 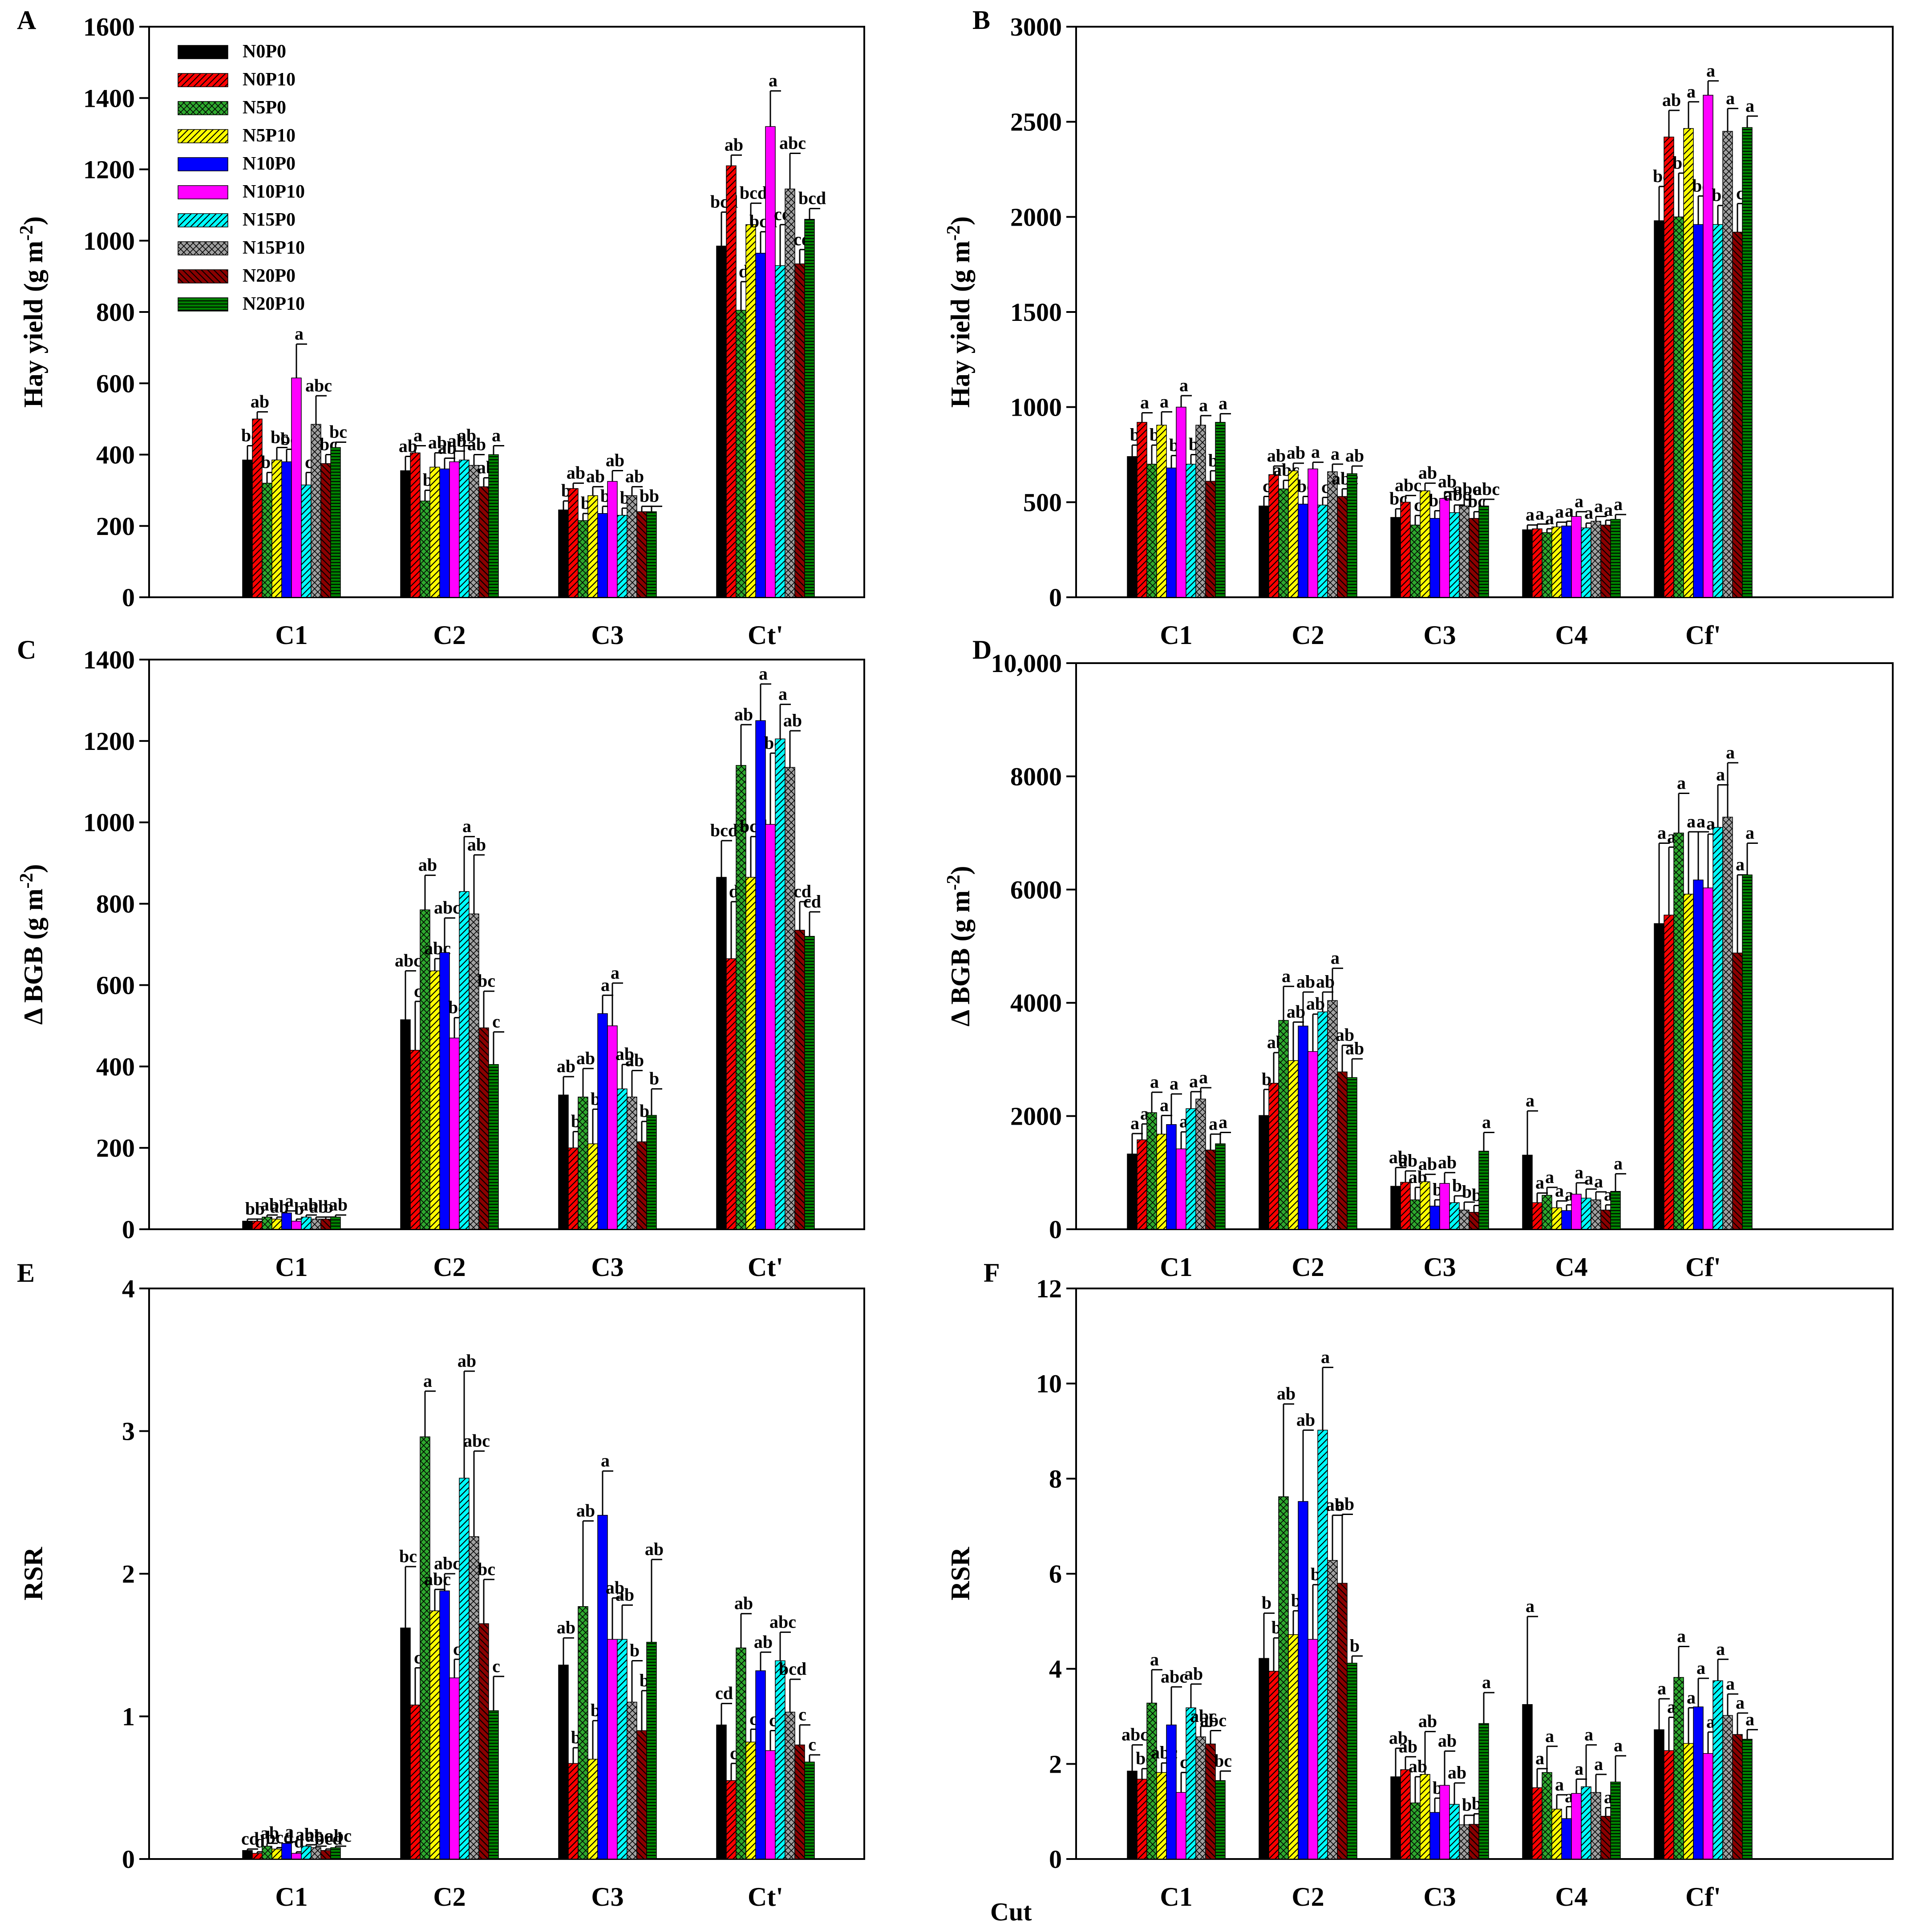 I want to click on y-tick-label: 1400, so click(x=109, y=98).